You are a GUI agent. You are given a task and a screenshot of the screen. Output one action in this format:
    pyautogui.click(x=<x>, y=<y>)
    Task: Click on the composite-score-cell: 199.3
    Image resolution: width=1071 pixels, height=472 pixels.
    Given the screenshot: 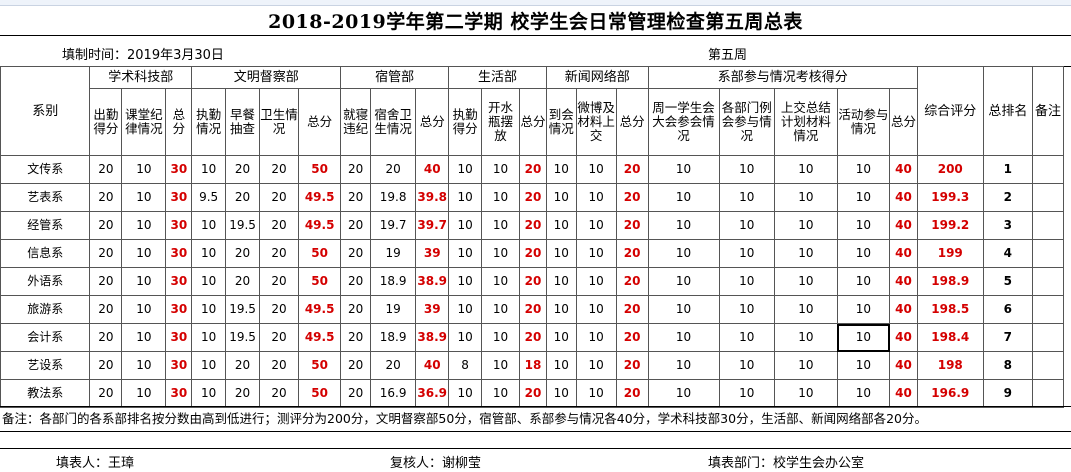 What is the action you would take?
    pyautogui.click(x=950, y=197)
    